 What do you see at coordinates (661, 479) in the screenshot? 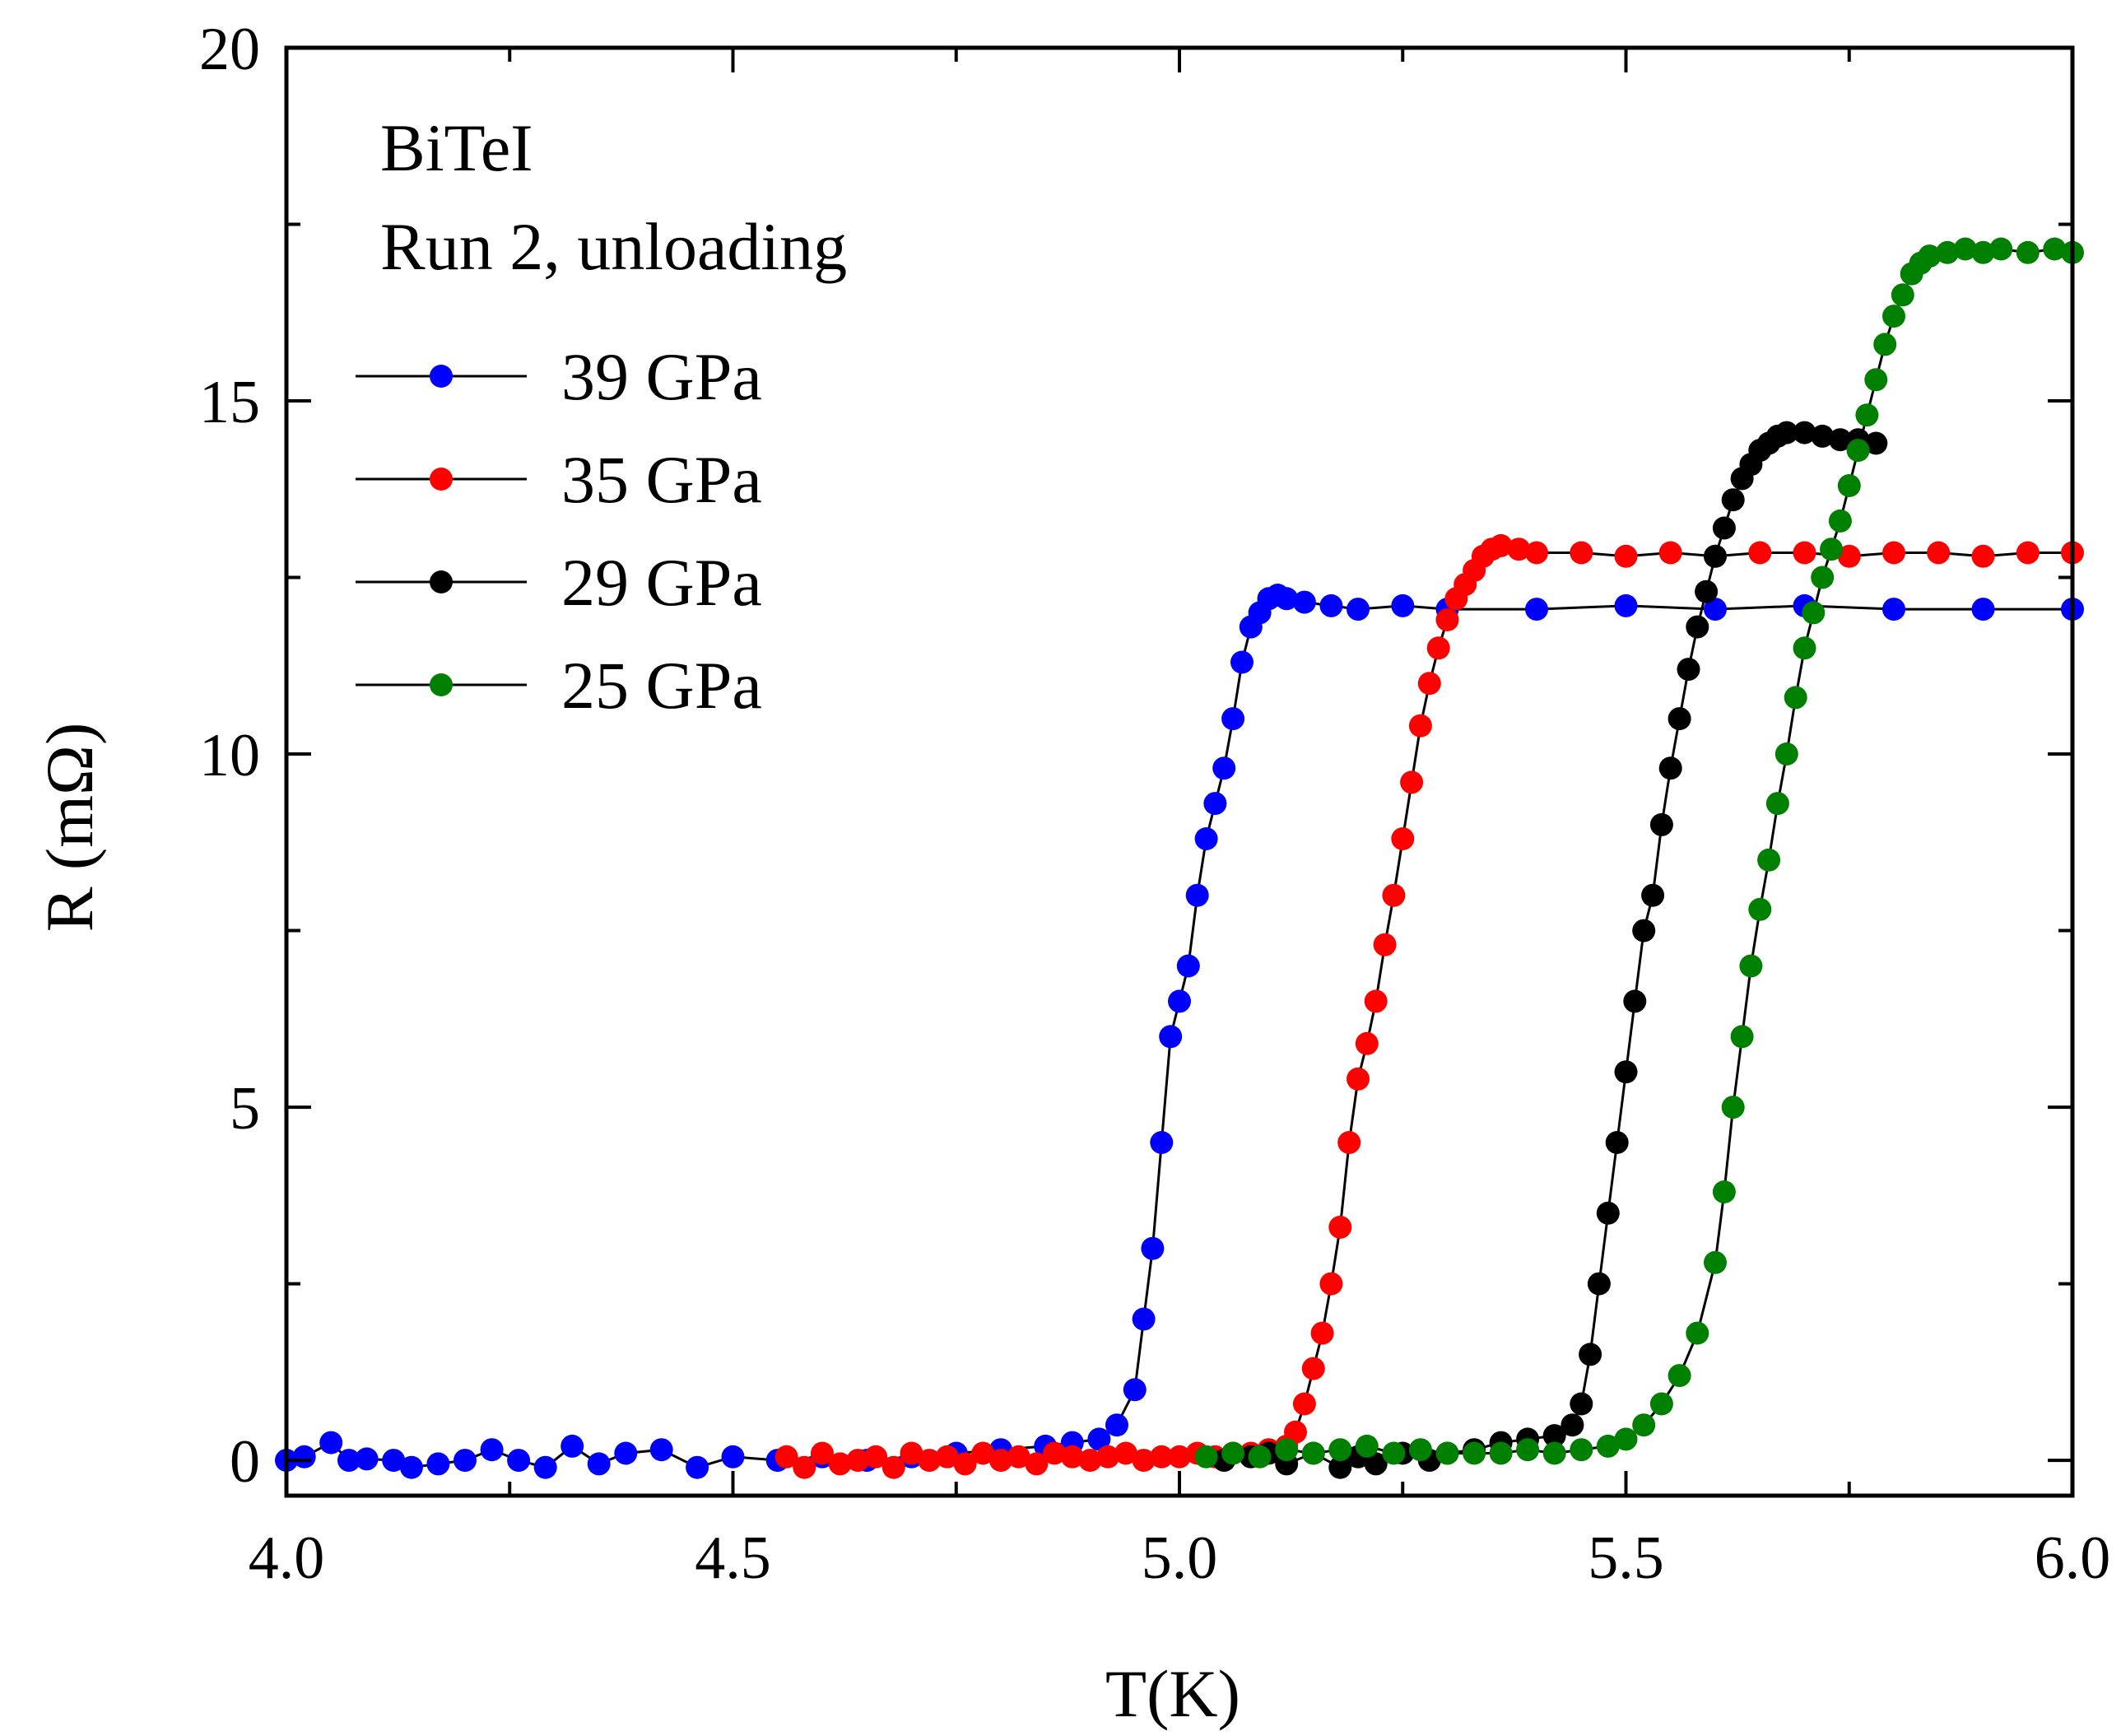
I see `legend-label: 35 GPa` at bounding box center [661, 479].